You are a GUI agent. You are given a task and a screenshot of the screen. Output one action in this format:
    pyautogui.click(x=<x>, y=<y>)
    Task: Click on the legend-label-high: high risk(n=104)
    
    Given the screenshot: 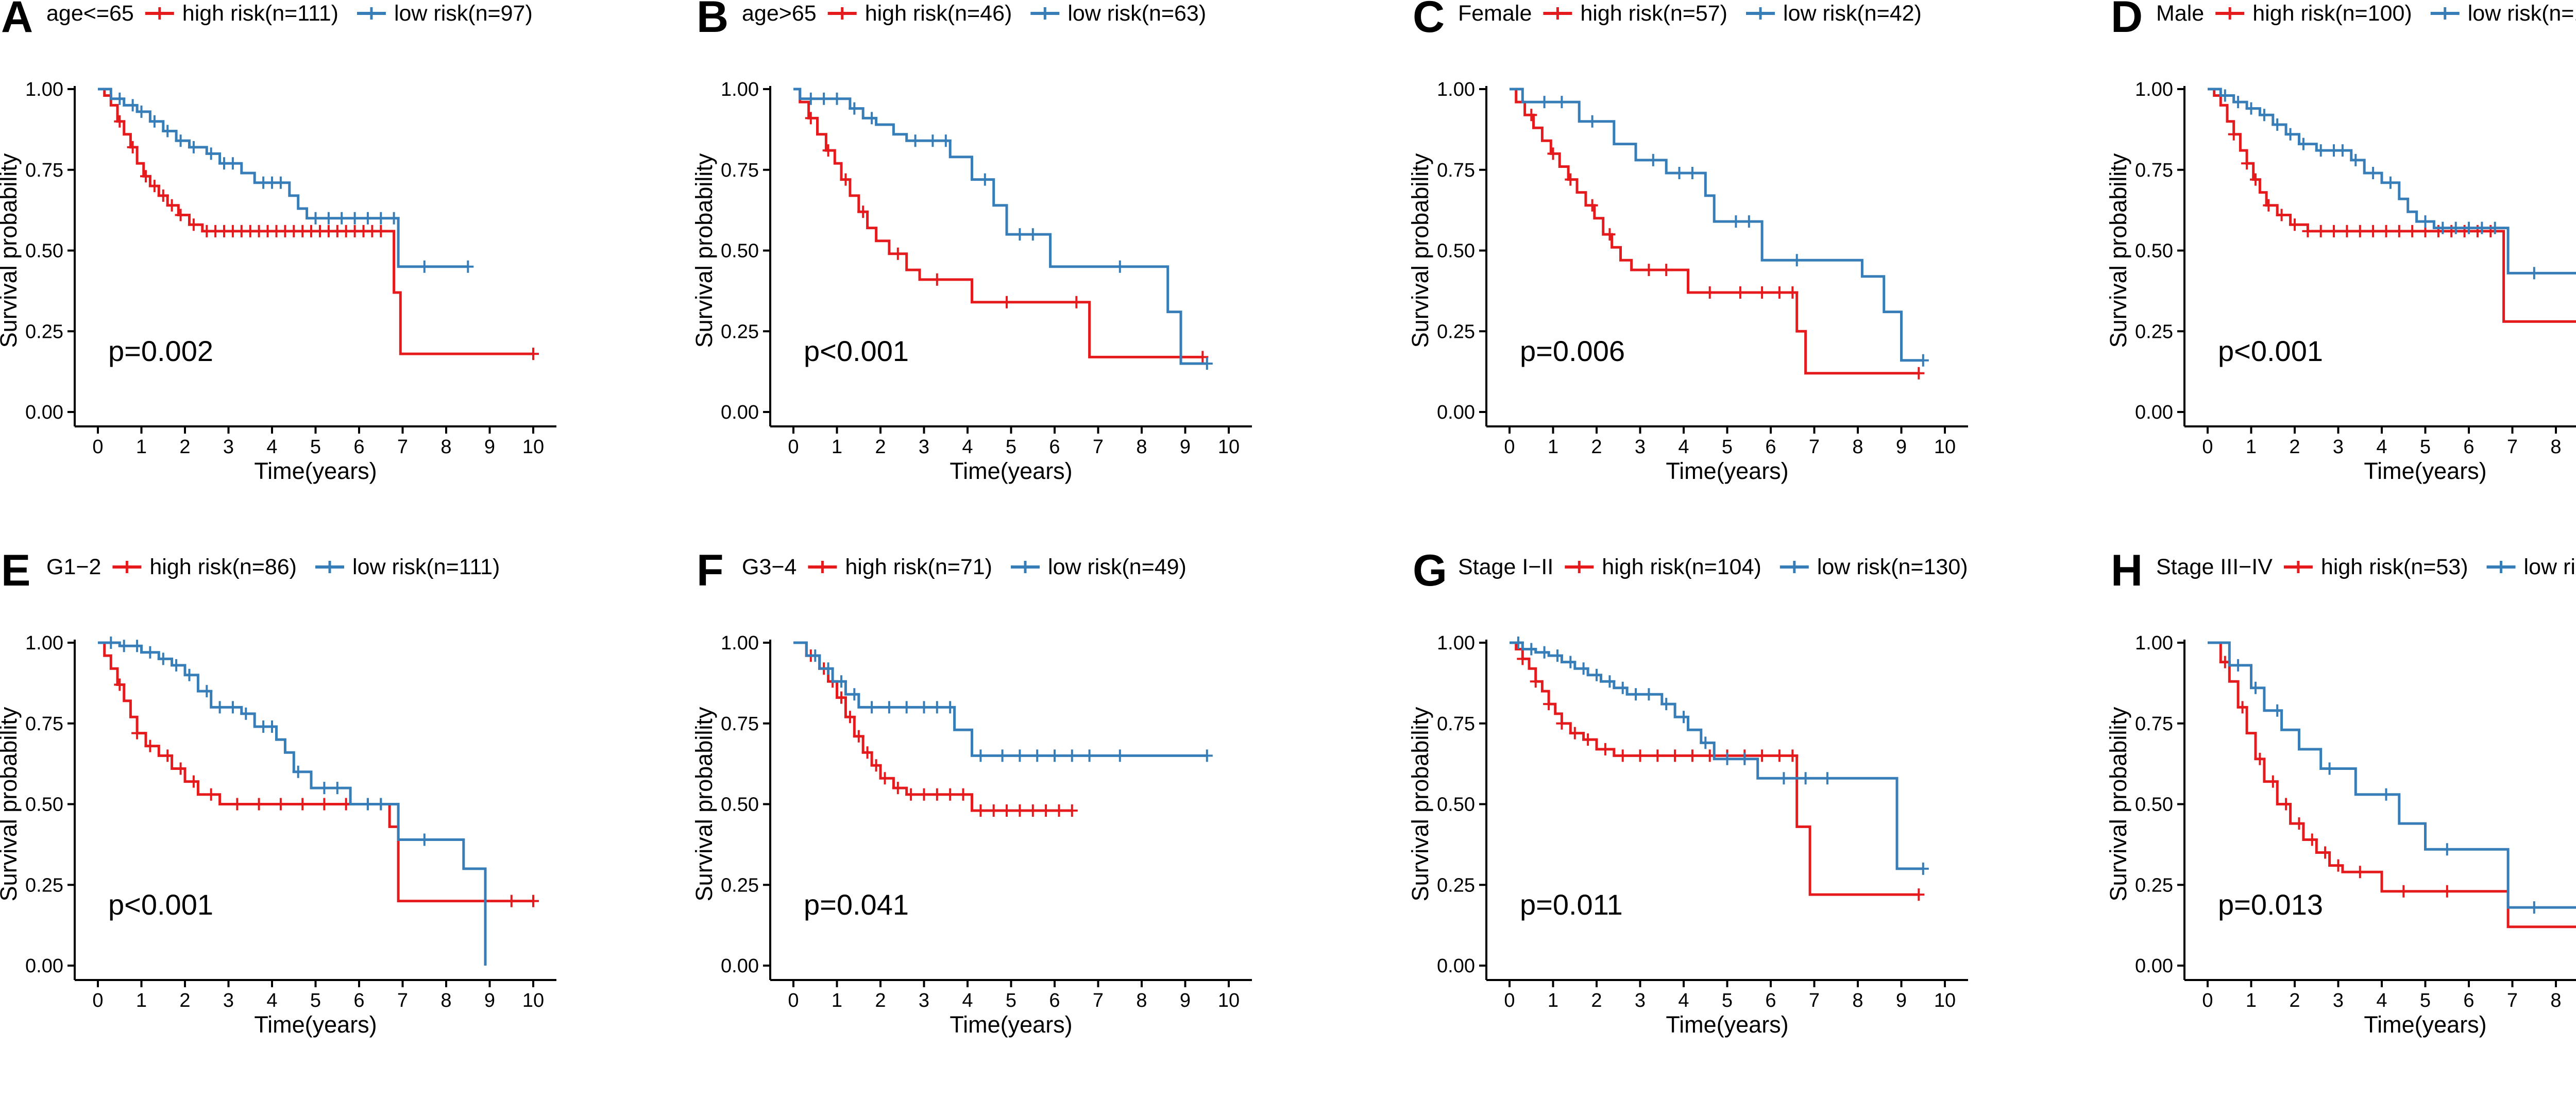 What is the action you would take?
    pyautogui.click(x=1681, y=567)
    